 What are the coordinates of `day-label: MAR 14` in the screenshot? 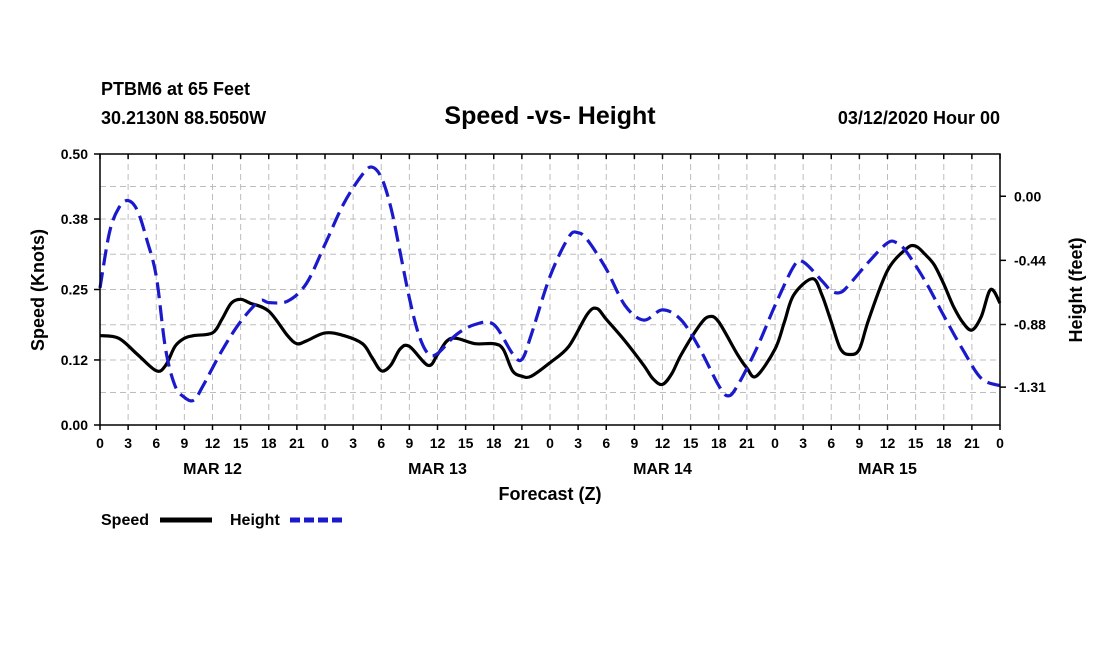 It's located at (662, 469).